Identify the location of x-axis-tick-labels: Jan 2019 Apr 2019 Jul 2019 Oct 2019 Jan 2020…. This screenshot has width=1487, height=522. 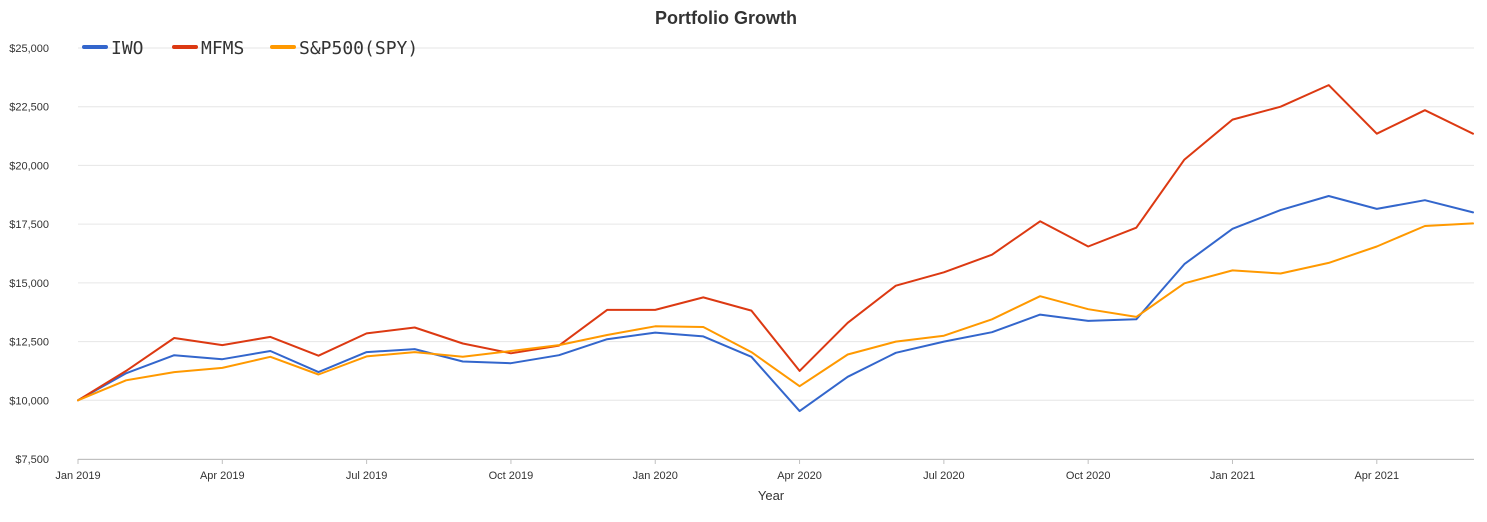
(727, 470).